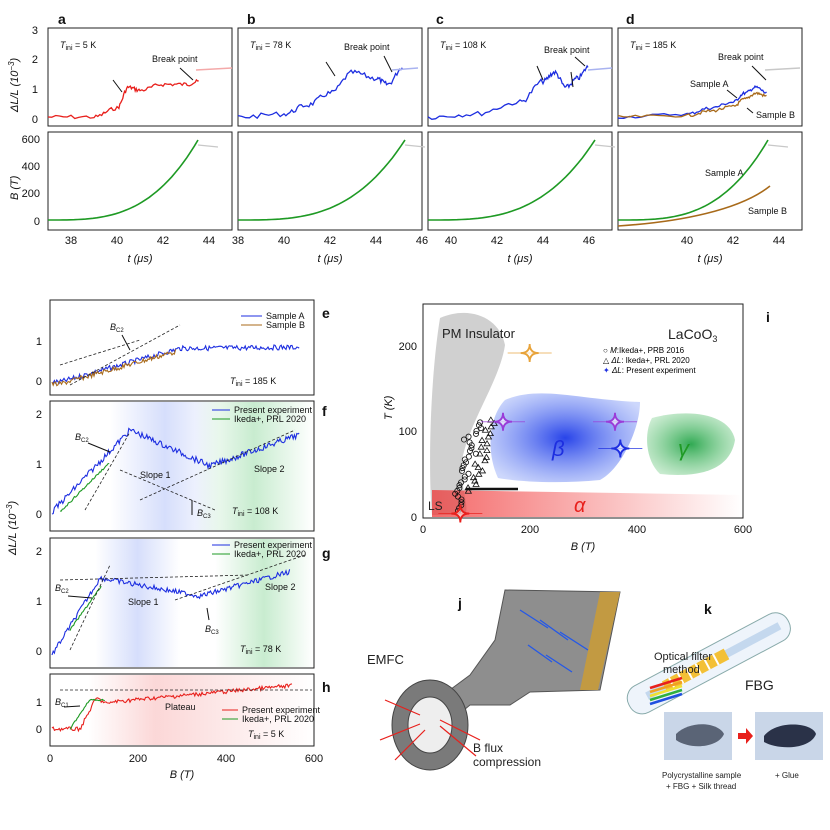  What do you see at coordinates (114, 368) in the screenshot?
I see `curve-e-sample-b` at bounding box center [114, 368].